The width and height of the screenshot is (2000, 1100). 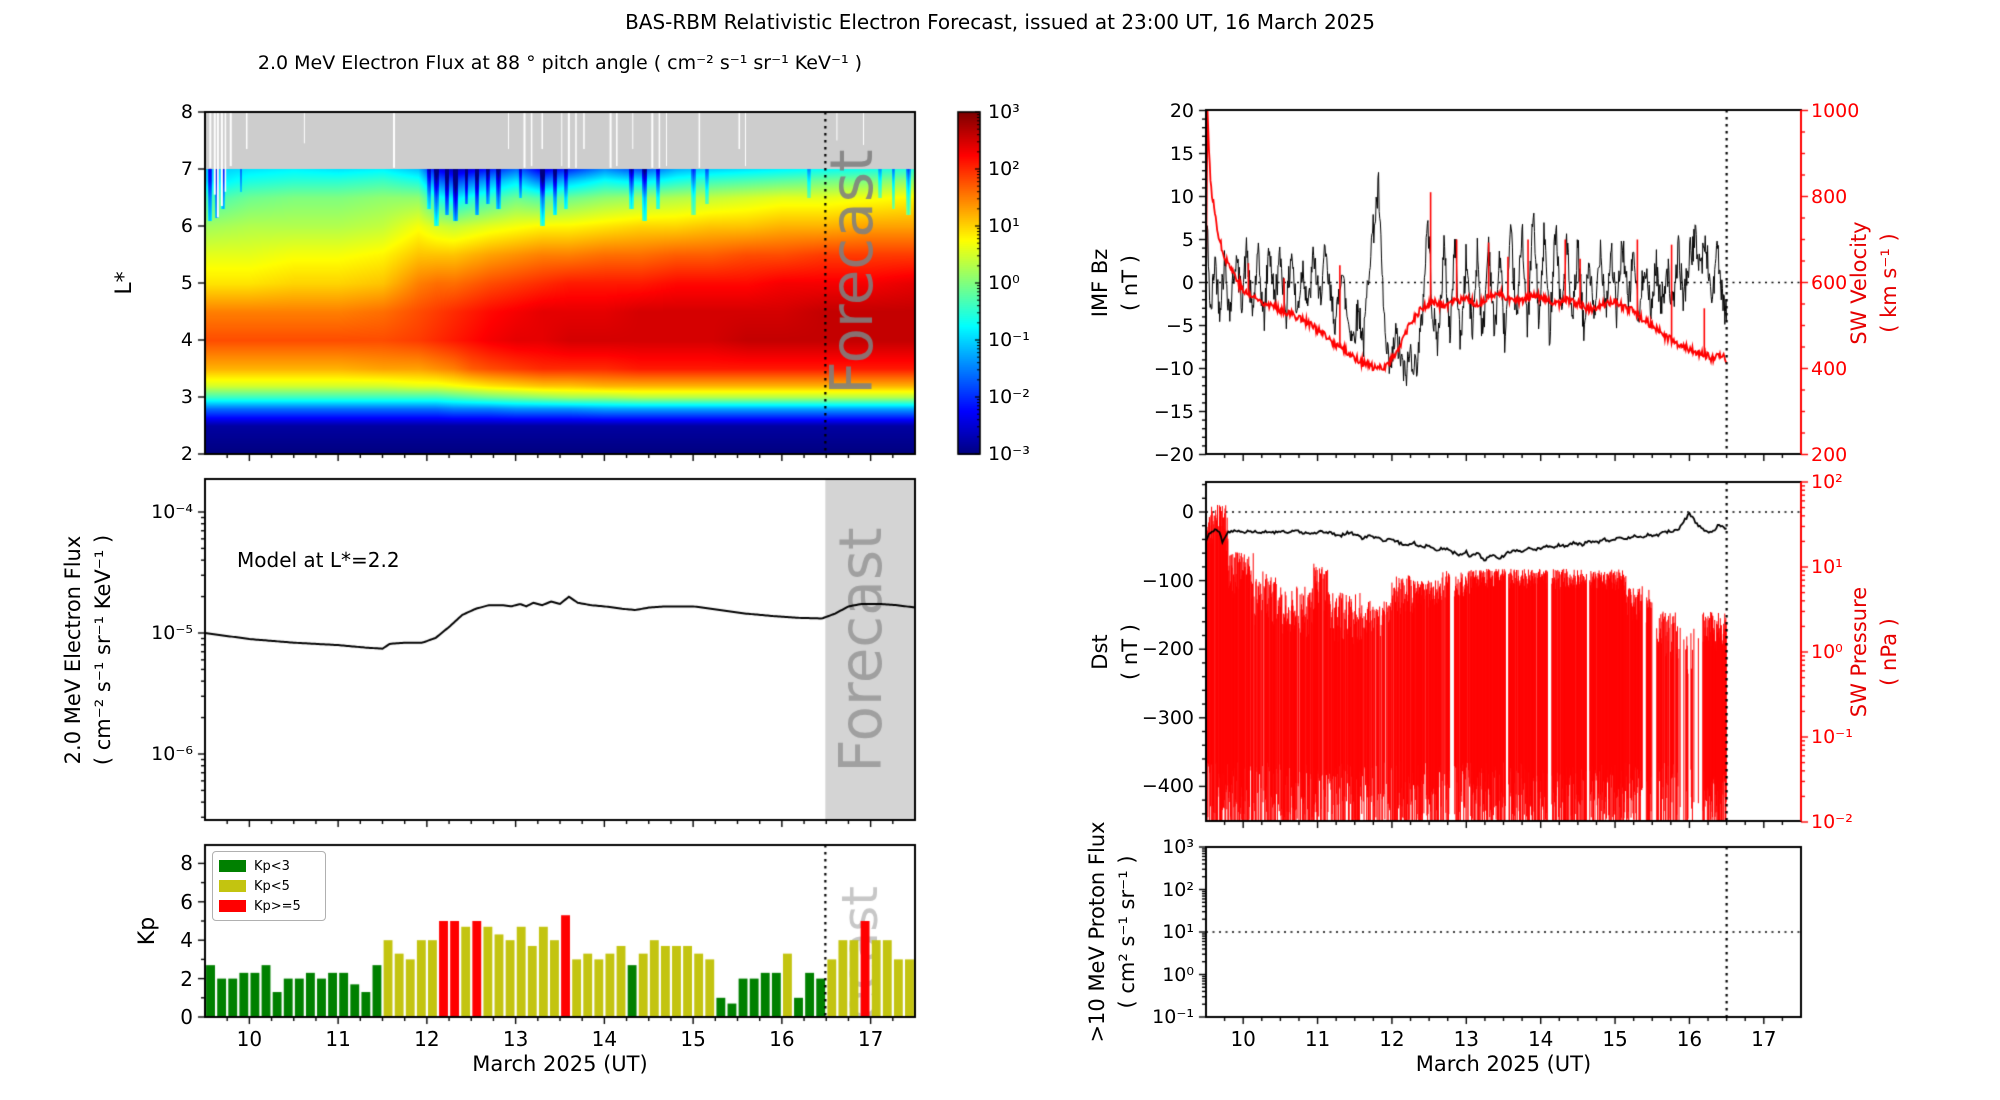 I want to click on spectrogram-ytick-label: 8, so click(x=186, y=112).